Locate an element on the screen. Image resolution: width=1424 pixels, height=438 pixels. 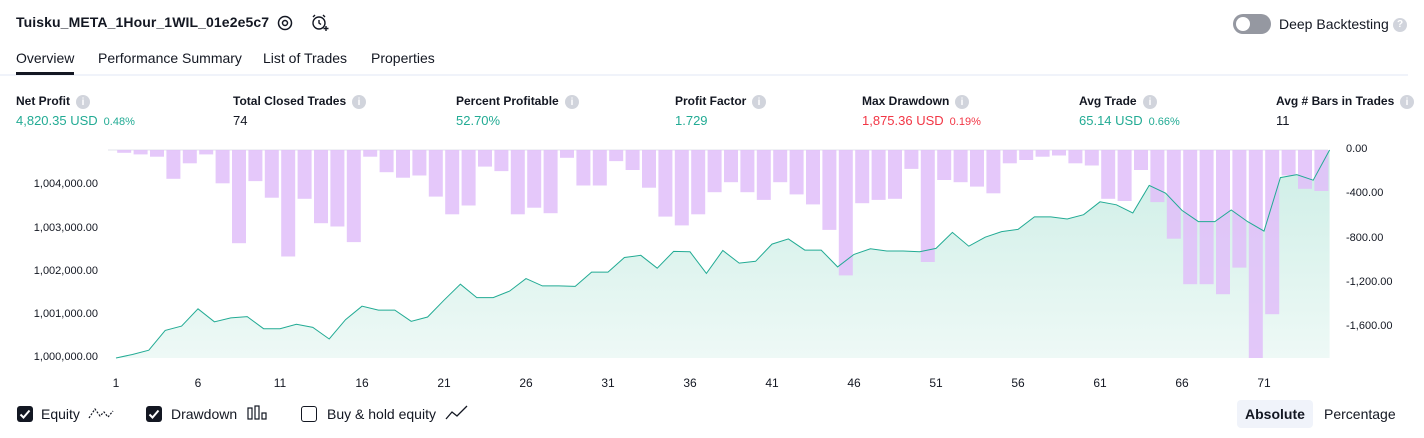
x-axis-tick: 1 is located at coordinates (116, 383).